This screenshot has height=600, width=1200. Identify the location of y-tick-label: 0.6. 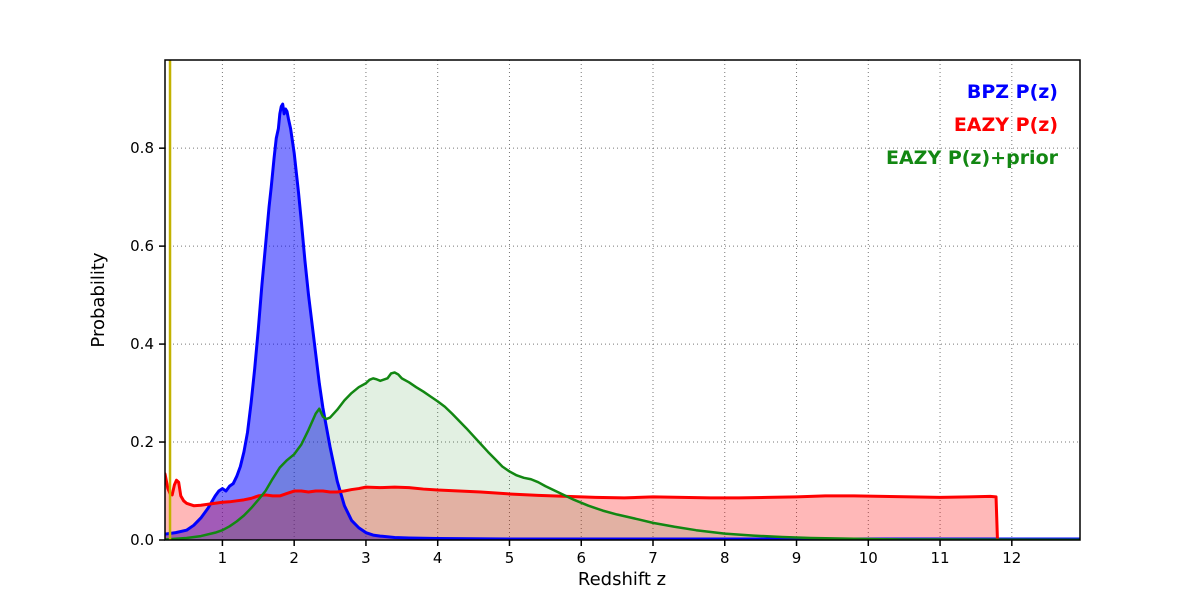
(142, 246).